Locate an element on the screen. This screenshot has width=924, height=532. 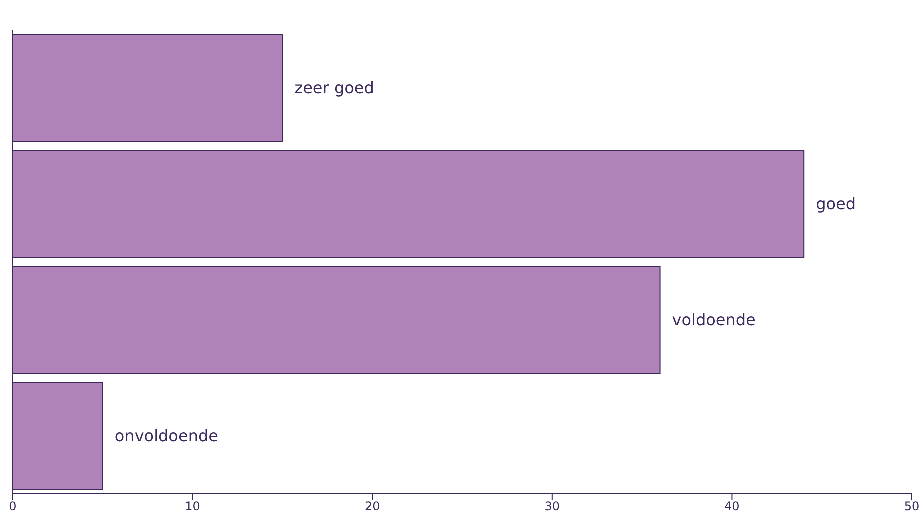
y-tick-label: onvoldoende is located at coordinates (166, 436).